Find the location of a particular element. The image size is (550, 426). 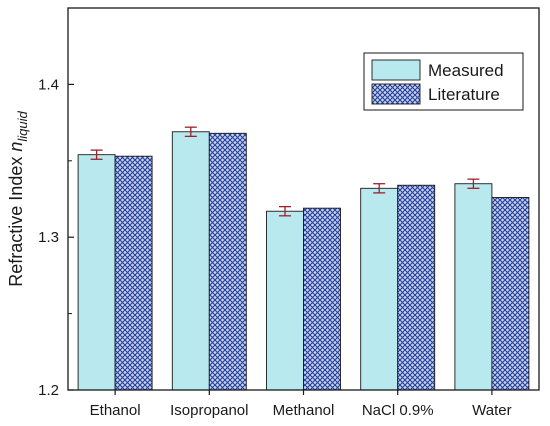

y-axis-label: Refractive Index nliquid is located at coordinates (18, 199).